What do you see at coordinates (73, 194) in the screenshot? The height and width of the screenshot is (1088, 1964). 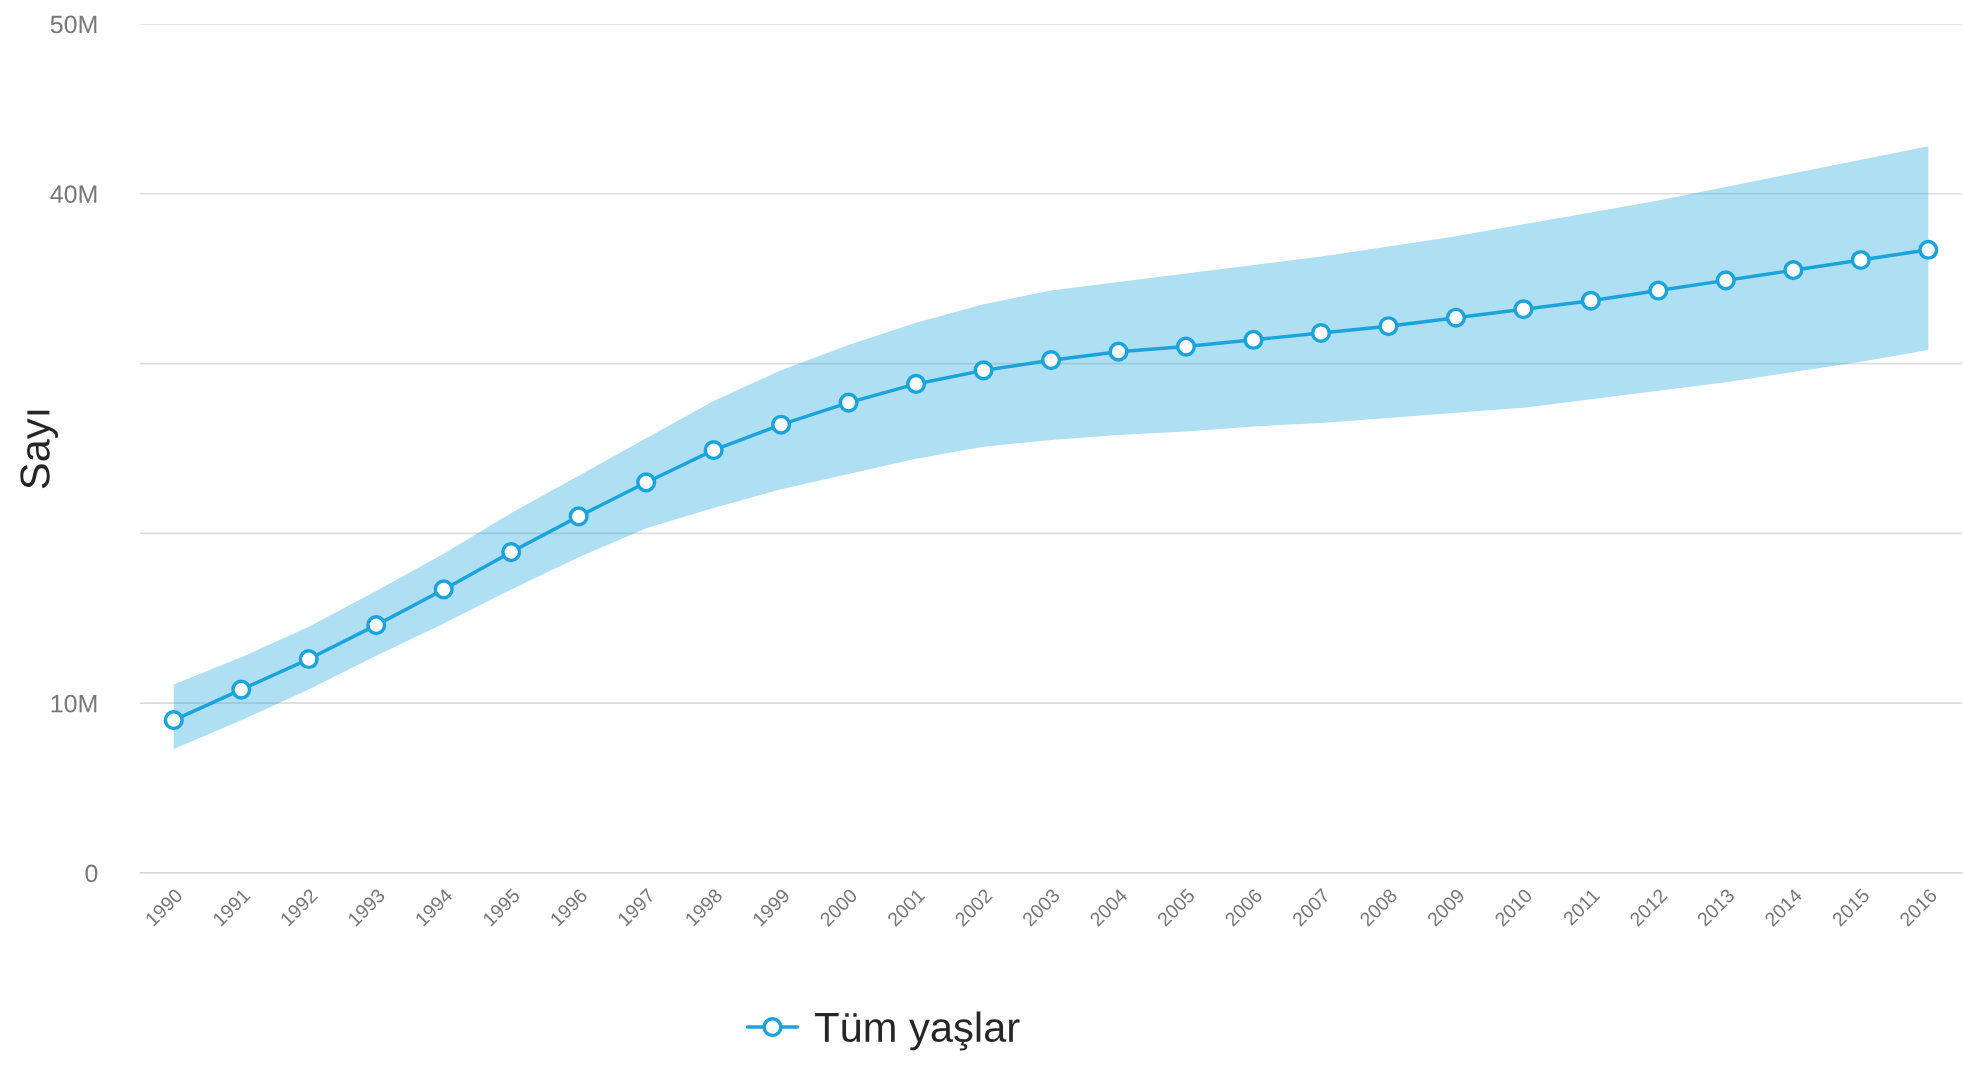 I see `y-tick-label: 40M` at bounding box center [73, 194].